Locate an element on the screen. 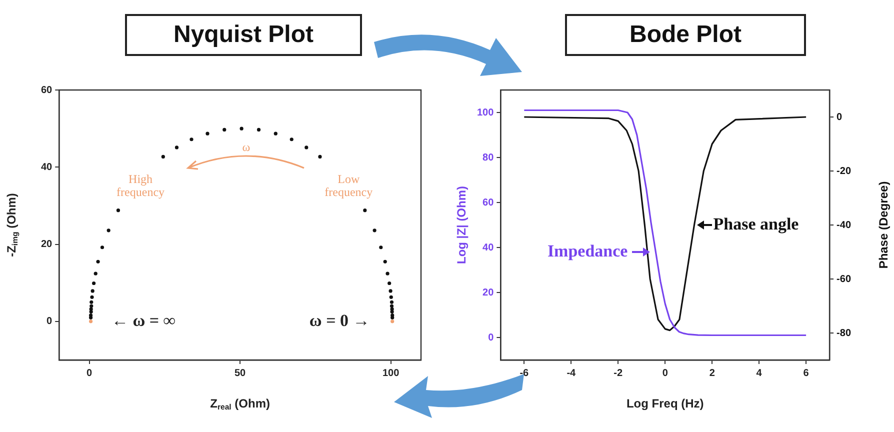 The height and width of the screenshot is (432, 894). chart-title: Bode Plot is located at coordinates (685, 35).